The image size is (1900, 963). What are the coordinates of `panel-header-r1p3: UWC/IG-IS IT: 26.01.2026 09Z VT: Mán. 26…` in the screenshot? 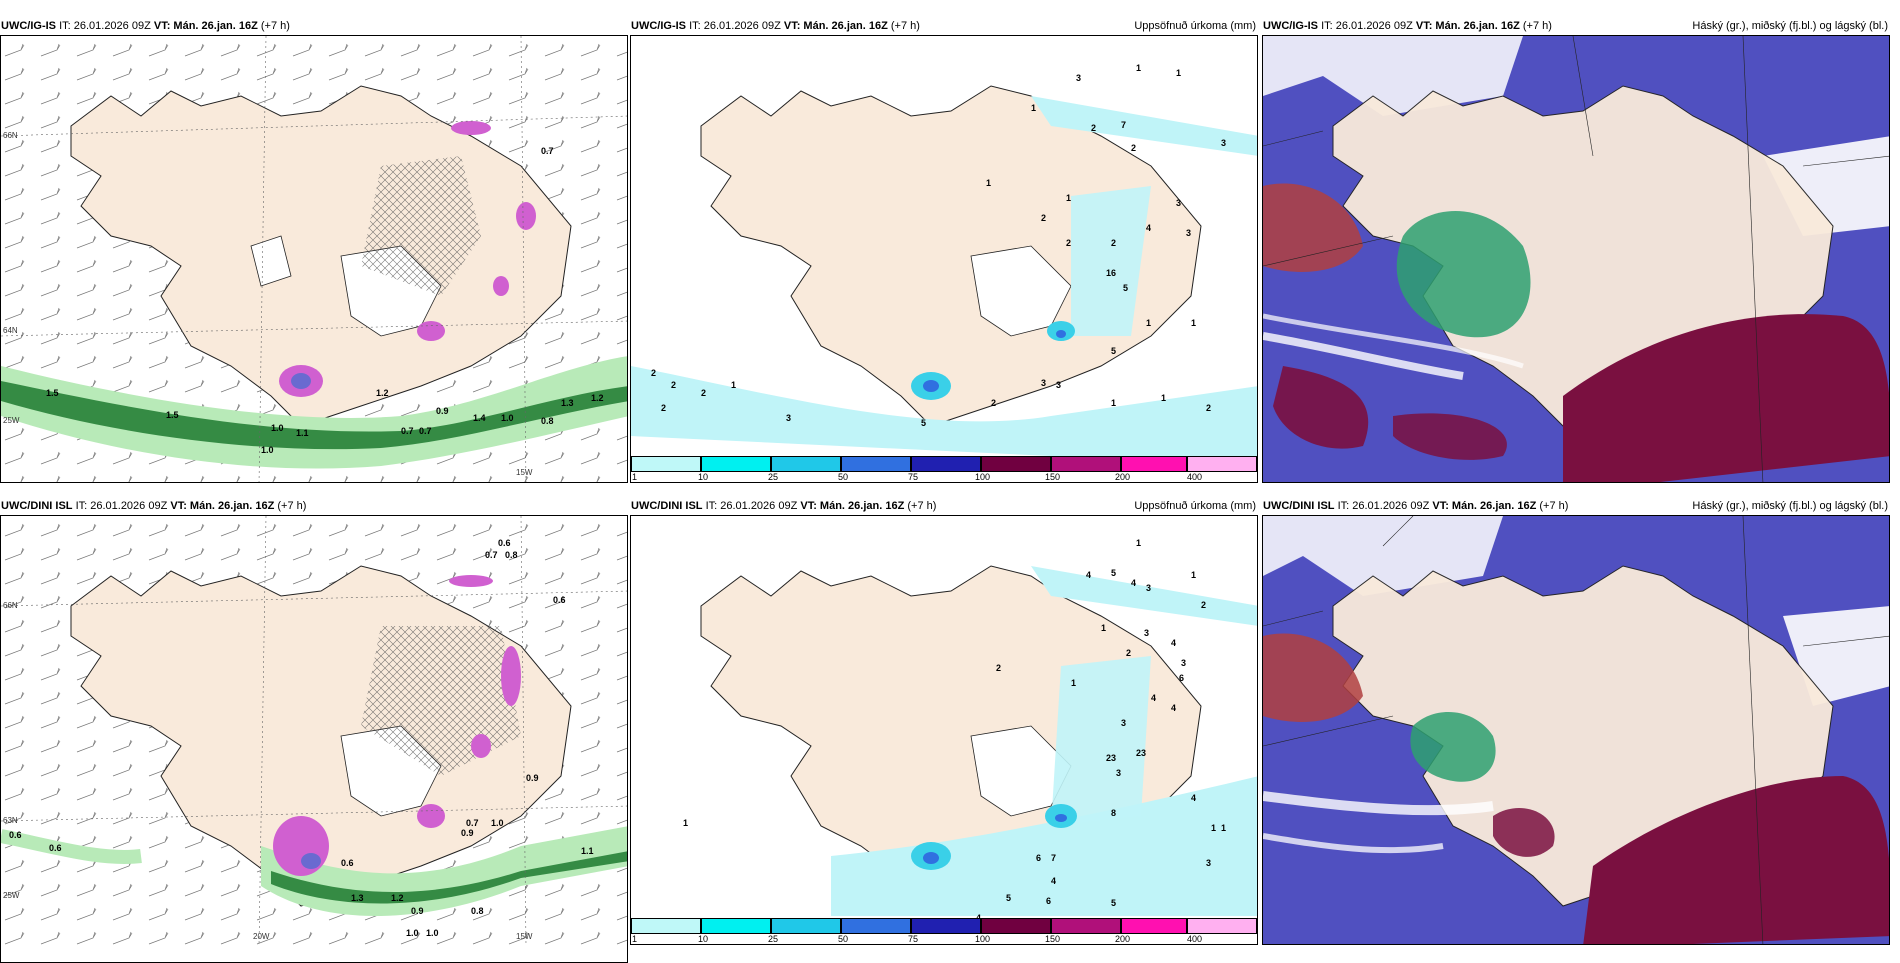 It's located at (1576, 26).